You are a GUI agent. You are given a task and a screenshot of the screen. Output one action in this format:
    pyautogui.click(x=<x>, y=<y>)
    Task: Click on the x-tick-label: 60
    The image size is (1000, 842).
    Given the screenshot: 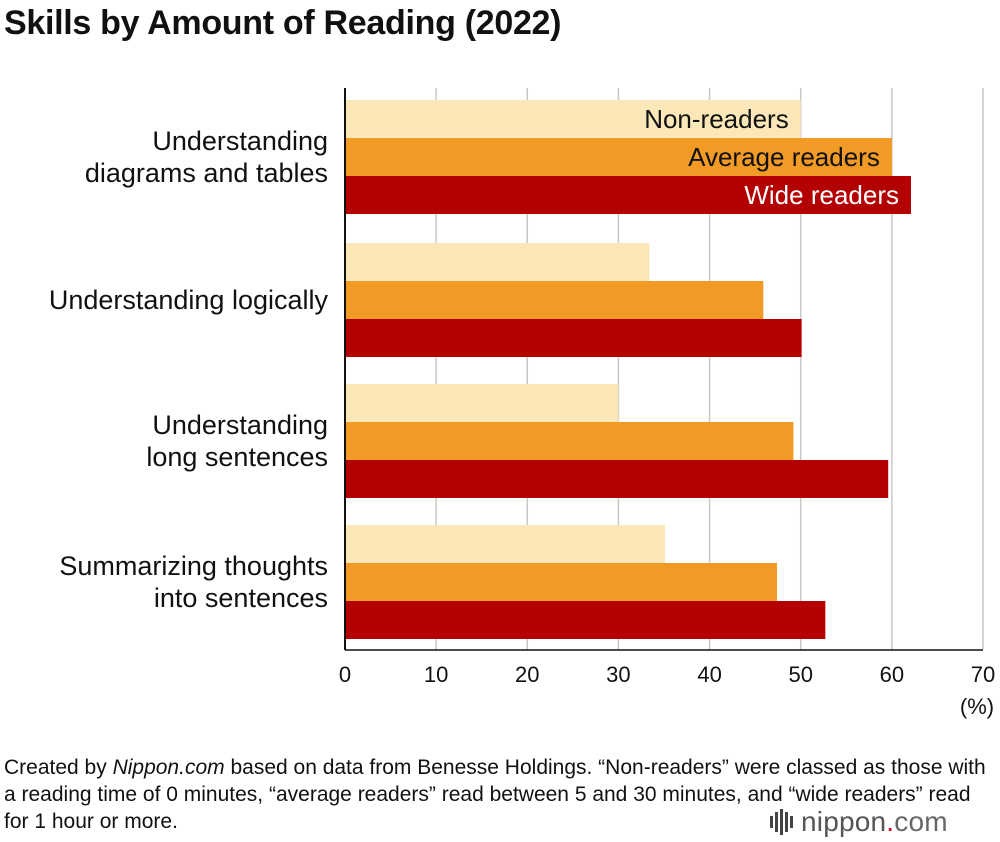 What is the action you would take?
    pyautogui.click(x=892, y=674)
    